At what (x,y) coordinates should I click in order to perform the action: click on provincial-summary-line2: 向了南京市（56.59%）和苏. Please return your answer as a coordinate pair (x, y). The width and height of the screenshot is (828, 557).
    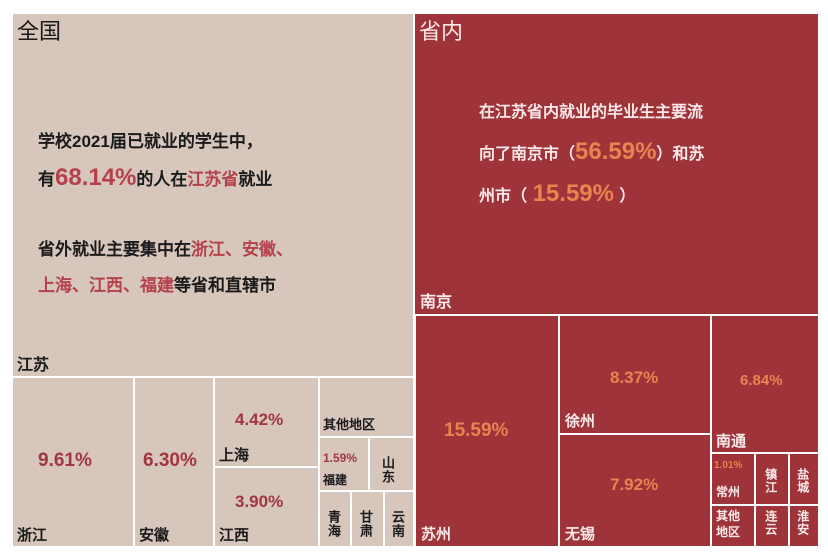
    Looking at the image, I should click on (592, 151).